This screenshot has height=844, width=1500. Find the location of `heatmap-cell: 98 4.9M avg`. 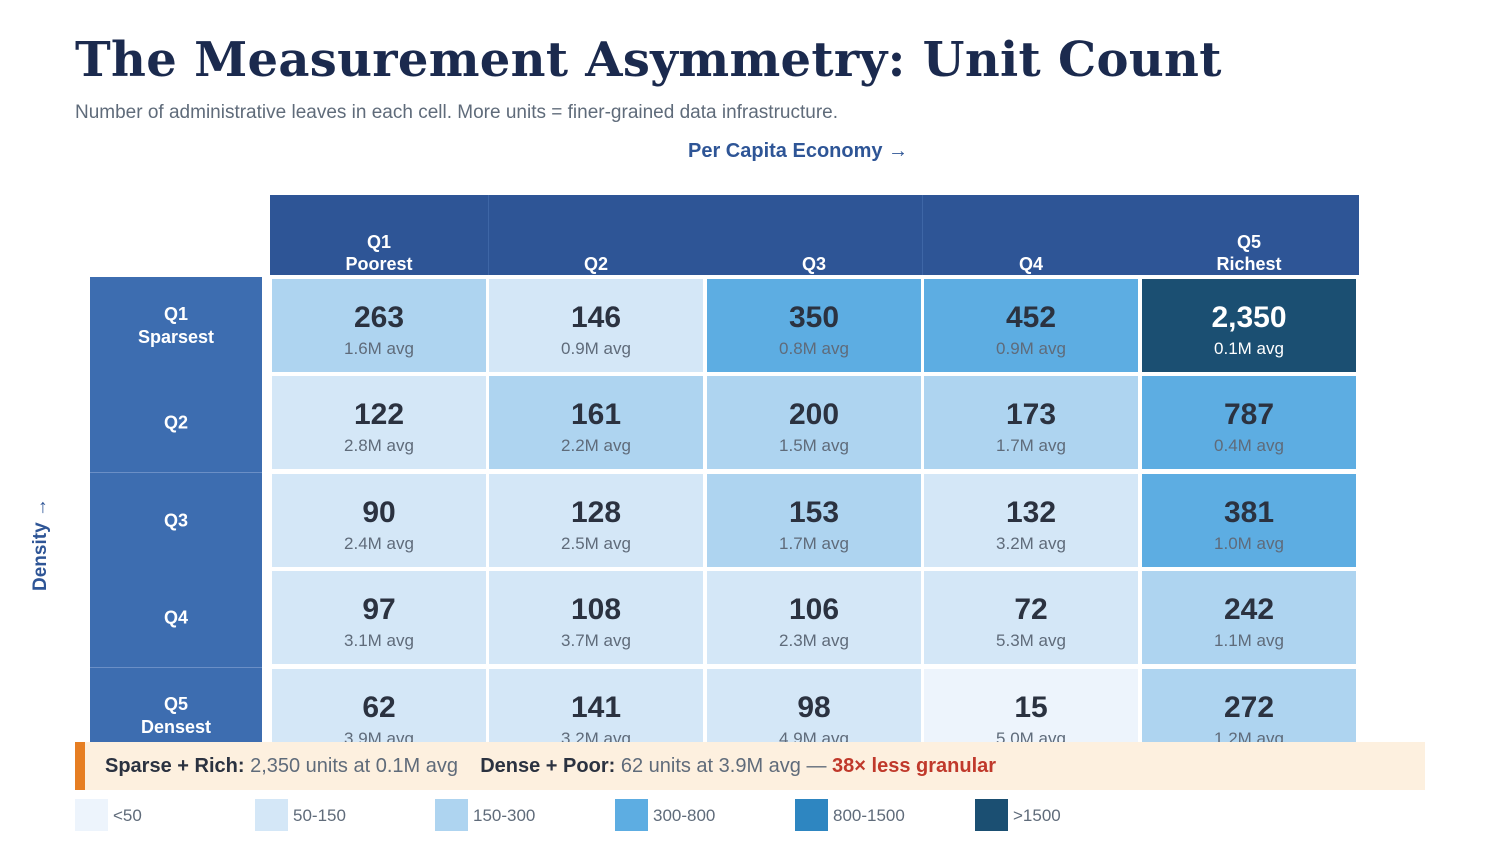

heatmap-cell: 98 4.9M avg is located at coordinates (814, 705).